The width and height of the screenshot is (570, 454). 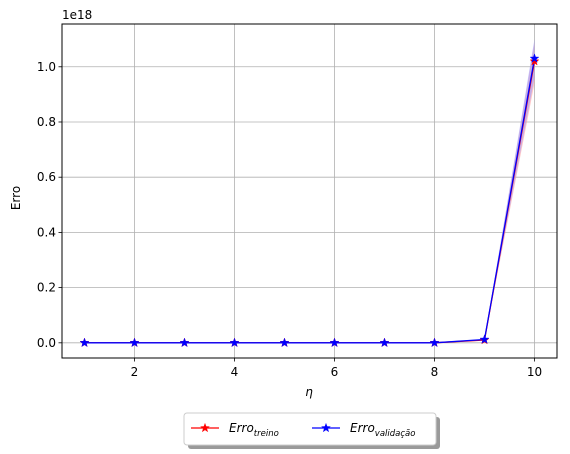 What do you see at coordinates (235, 372) in the screenshot?
I see `x-tick-label: 4` at bounding box center [235, 372].